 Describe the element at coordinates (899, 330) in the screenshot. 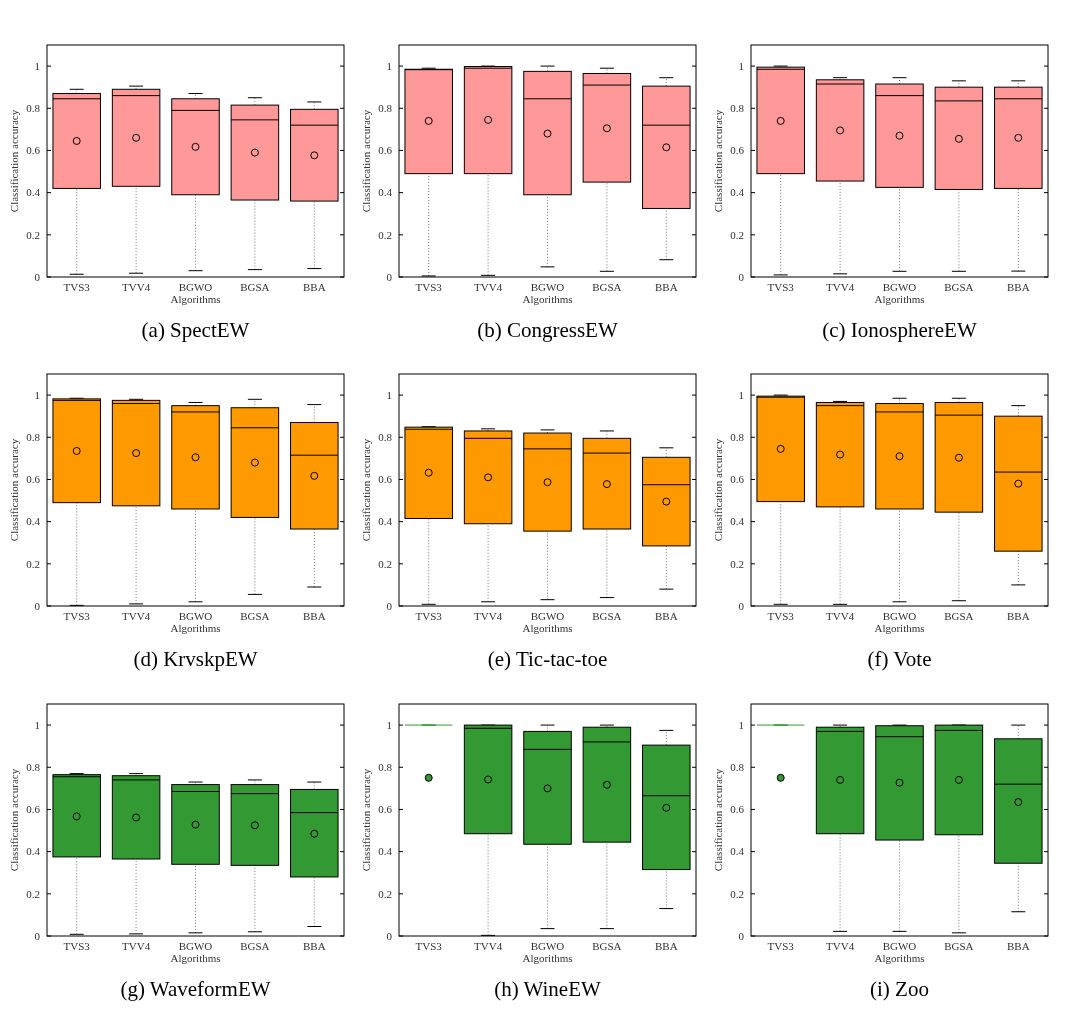

I see `text: (c) IonosphereEW` at that location.